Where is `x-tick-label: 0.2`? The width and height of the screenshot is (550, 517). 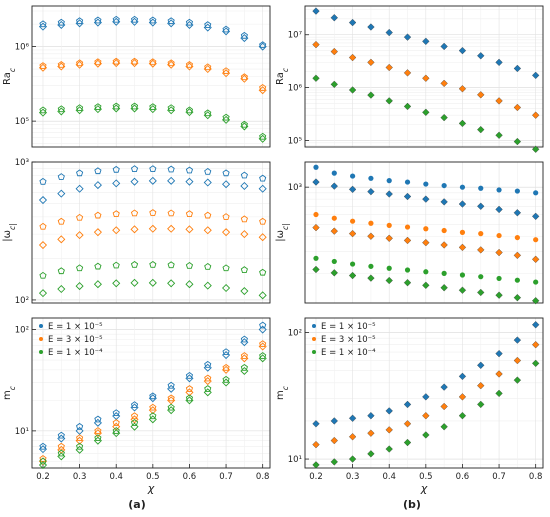 x-tick-label: 0.2 is located at coordinates (43, 477).